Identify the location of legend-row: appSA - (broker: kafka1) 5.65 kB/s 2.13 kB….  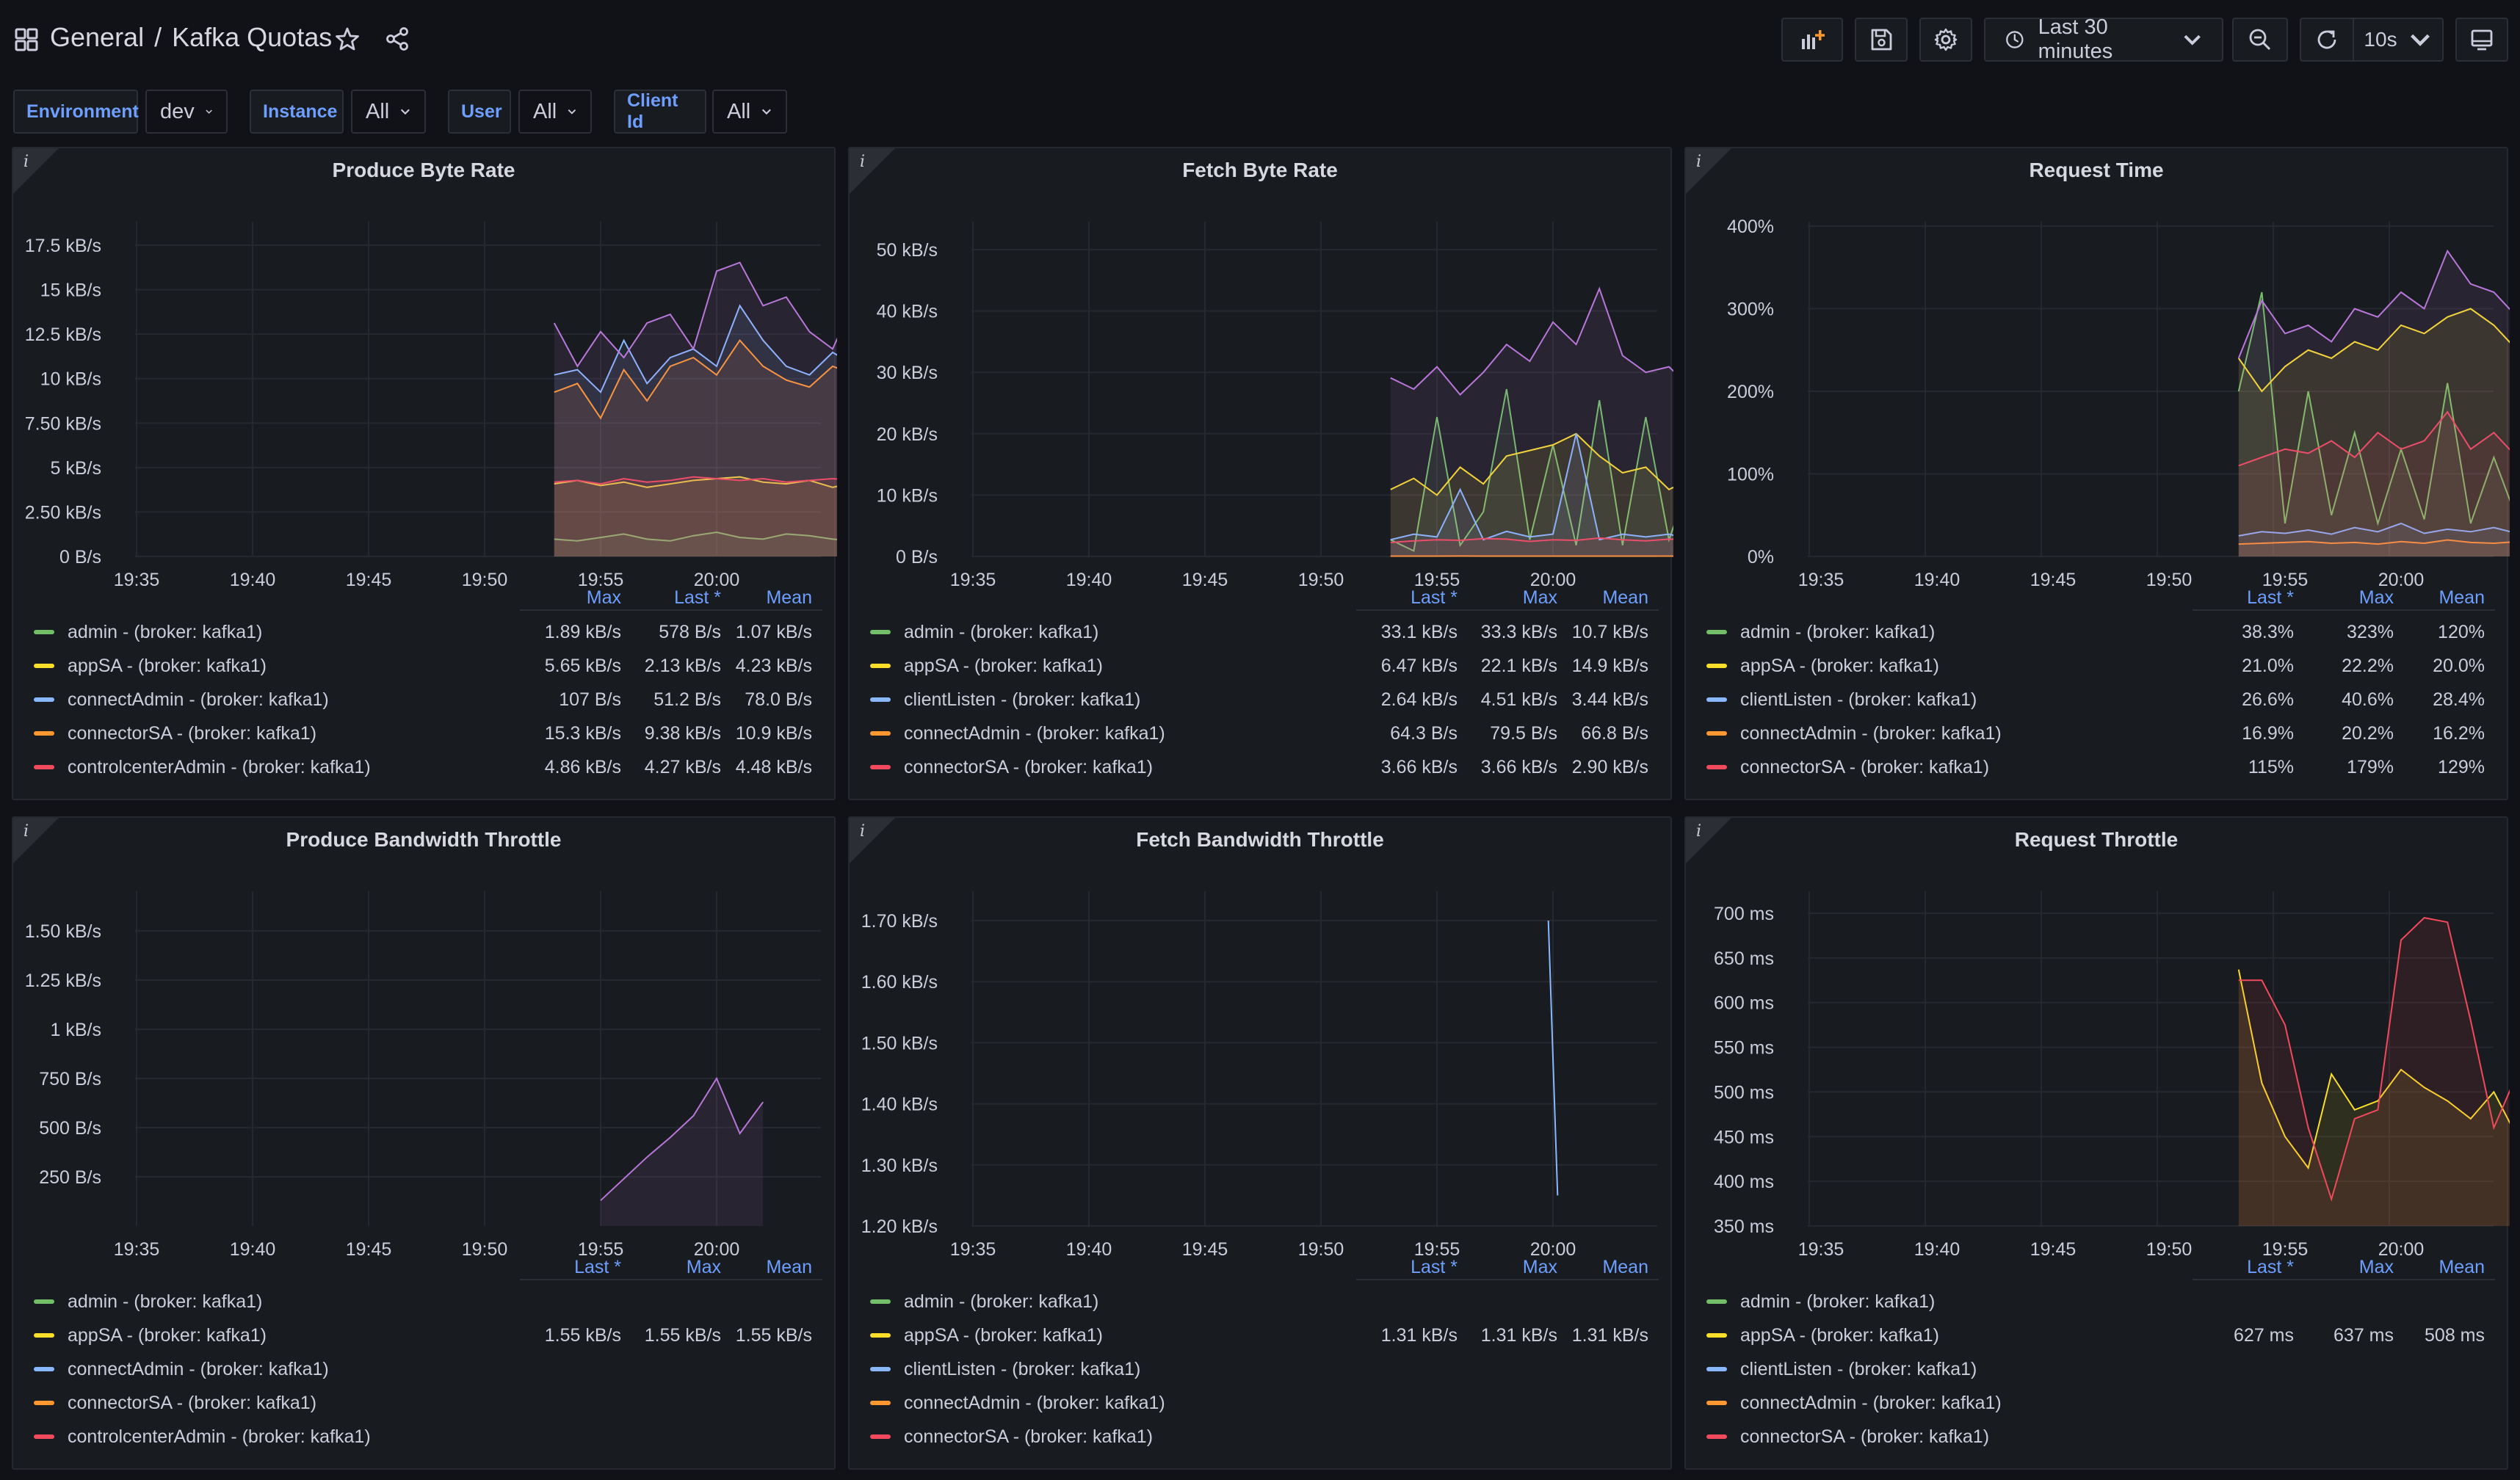
(423, 666).